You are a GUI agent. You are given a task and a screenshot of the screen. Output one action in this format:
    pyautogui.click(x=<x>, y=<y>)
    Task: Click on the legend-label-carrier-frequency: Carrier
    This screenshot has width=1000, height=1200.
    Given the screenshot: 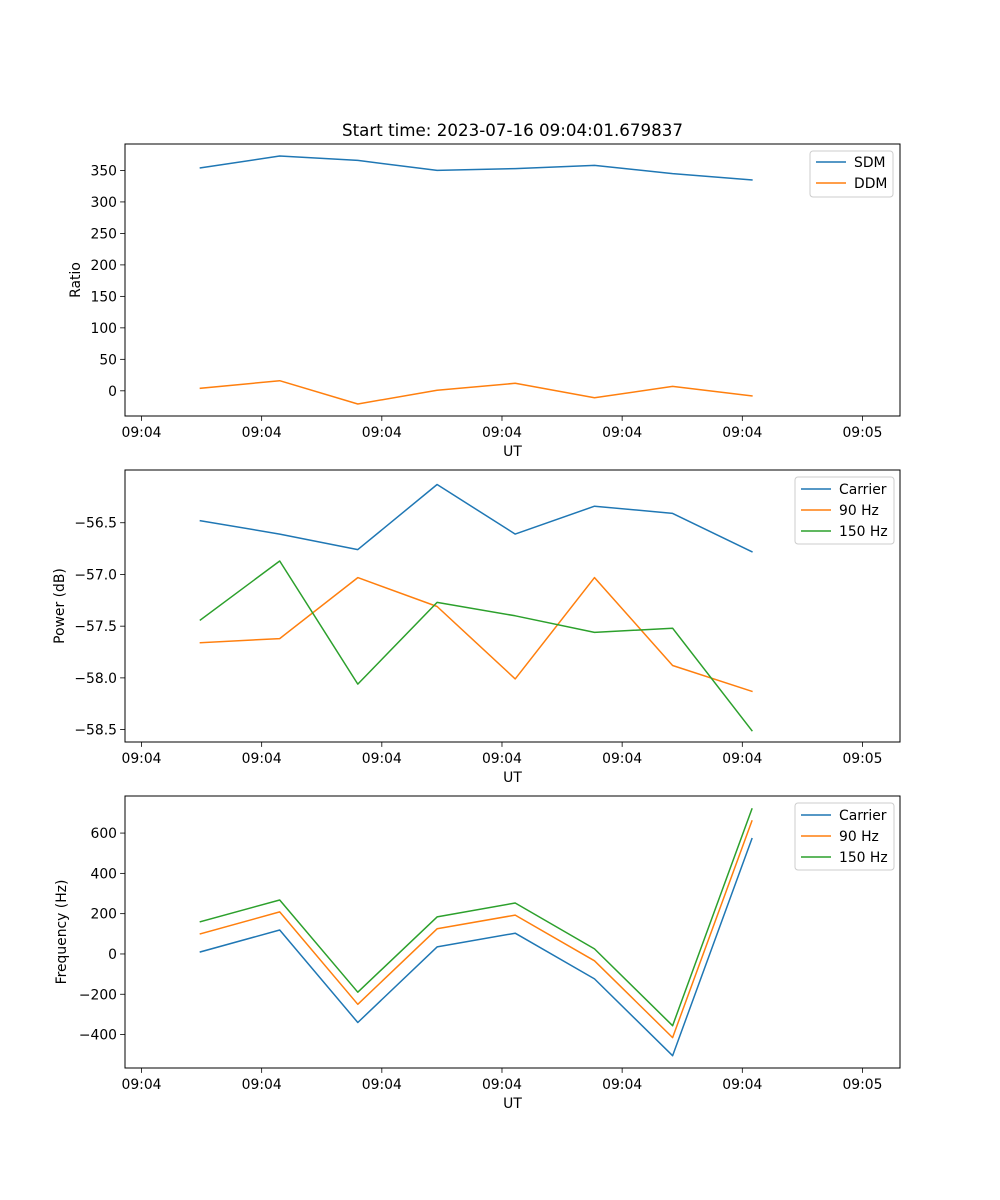 What is the action you would take?
    pyautogui.click(x=863, y=816)
    